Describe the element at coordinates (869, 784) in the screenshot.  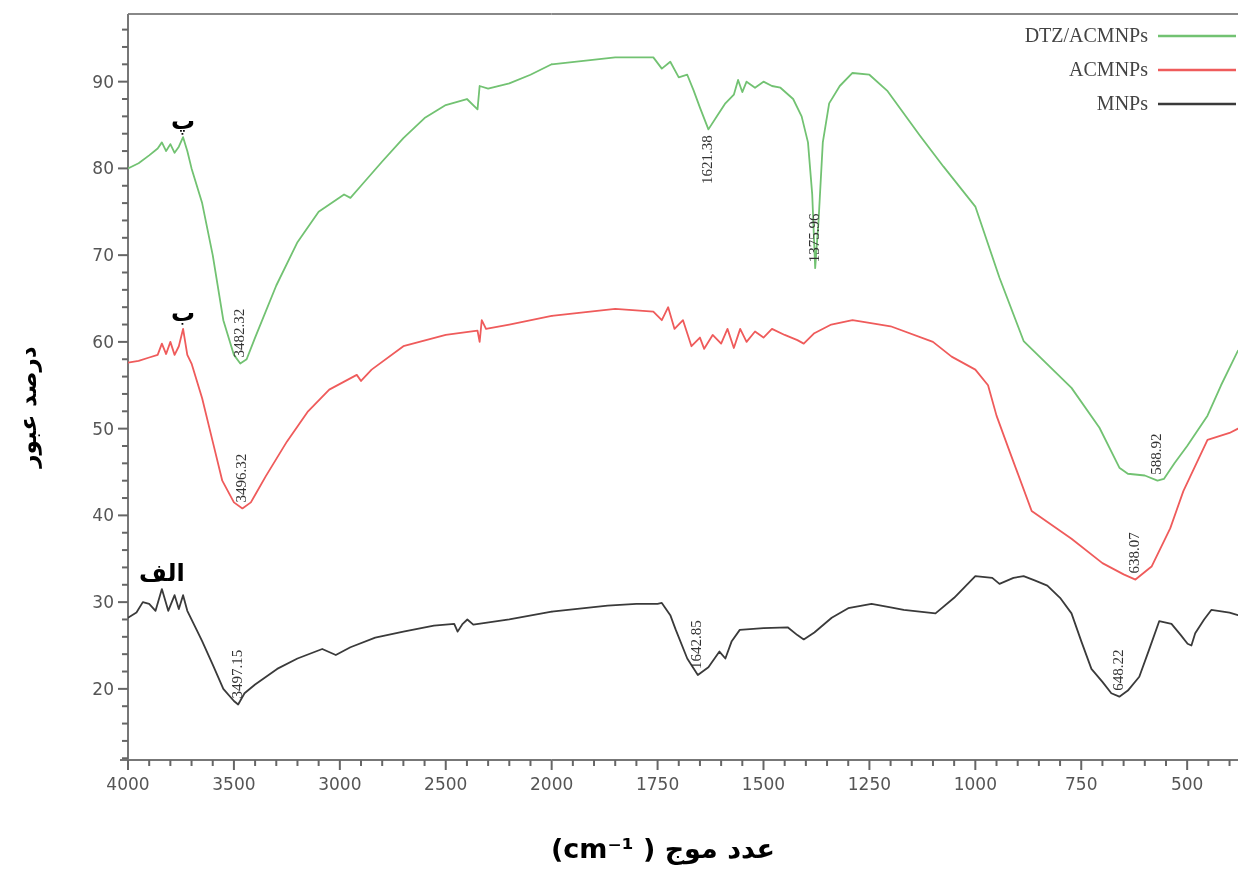
I see `x-tick-label: 1250` at that location.